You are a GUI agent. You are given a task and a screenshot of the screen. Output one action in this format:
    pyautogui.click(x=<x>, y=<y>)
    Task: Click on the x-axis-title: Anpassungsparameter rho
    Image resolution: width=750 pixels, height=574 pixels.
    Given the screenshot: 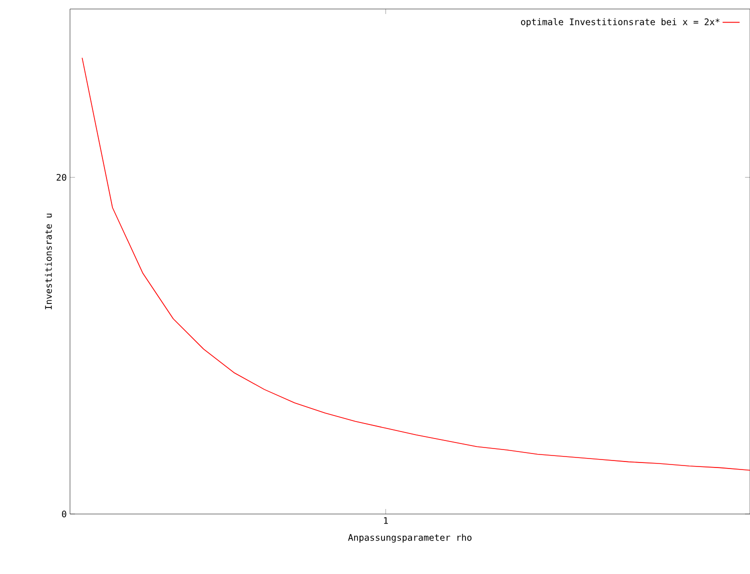 What is the action you would take?
    pyautogui.click(x=410, y=538)
    